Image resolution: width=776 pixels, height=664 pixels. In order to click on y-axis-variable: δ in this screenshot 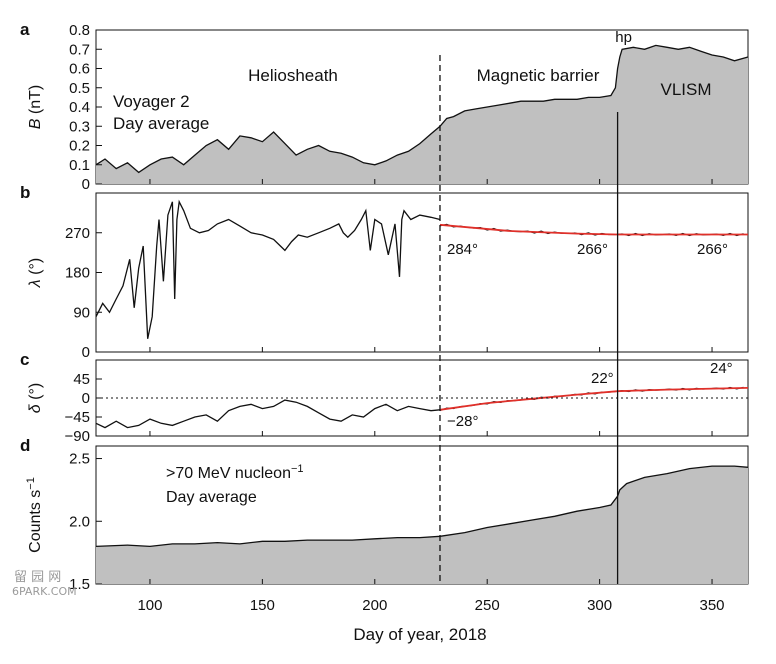, I will do `click(35, 408)`.